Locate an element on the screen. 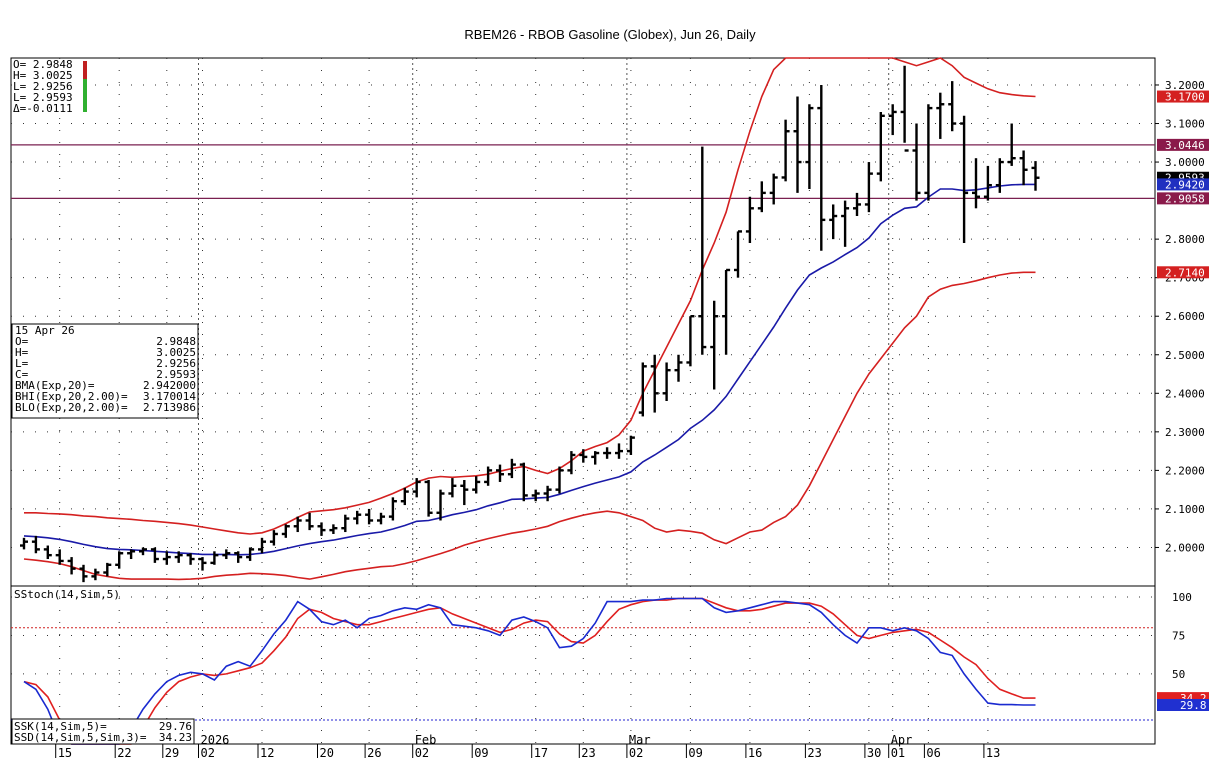 Image resolution: width=1213 pixels, height=773 pixels. price-badge-label: 2.9058 is located at coordinates (1185, 198).